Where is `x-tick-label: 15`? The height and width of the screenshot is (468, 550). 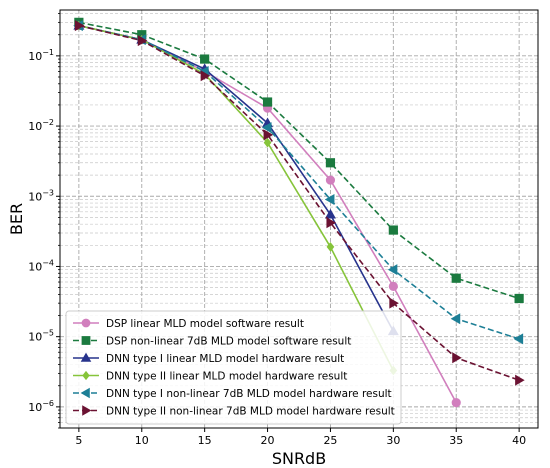 x-tick-label: 15 is located at coordinates (205, 440).